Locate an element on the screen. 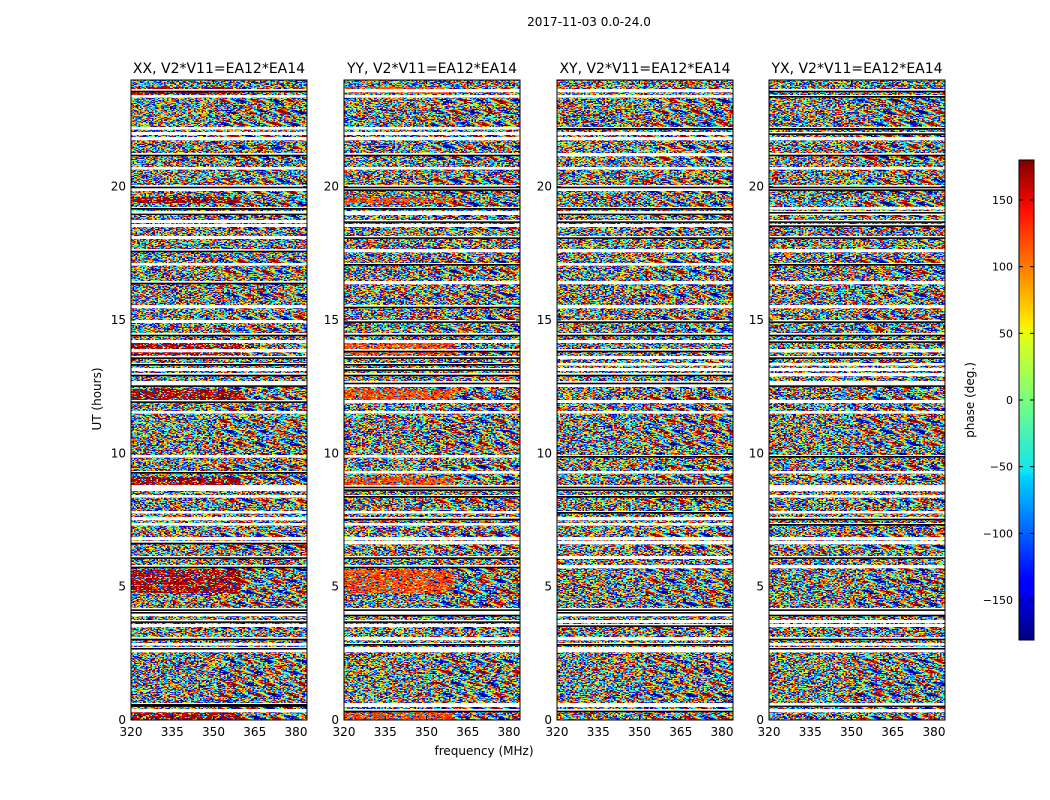 This screenshot has width=1050, height=800. colorbar-tick-label: 0 is located at coordinates (1009, 400).